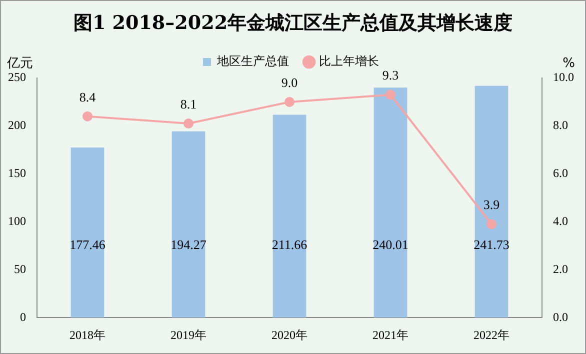 The height and width of the screenshot is (354, 586). What do you see at coordinates (88, 335) in the screenshot?
I see `x-tick-label: 2018年` at bounding box center [88, 335].